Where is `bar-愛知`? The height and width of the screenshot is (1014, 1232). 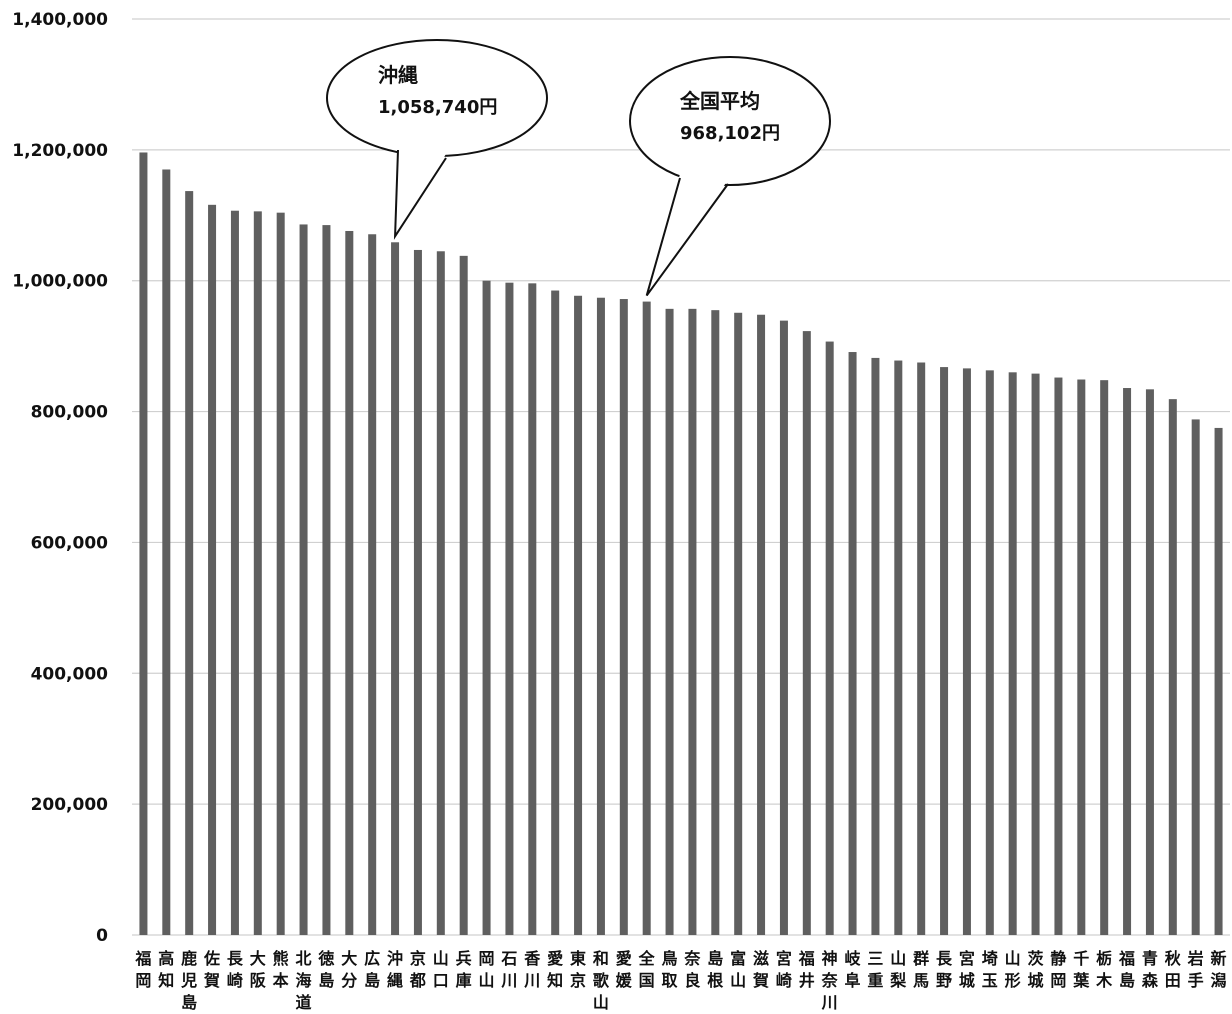
bar-愛知 is located at coordinates (555, 612).